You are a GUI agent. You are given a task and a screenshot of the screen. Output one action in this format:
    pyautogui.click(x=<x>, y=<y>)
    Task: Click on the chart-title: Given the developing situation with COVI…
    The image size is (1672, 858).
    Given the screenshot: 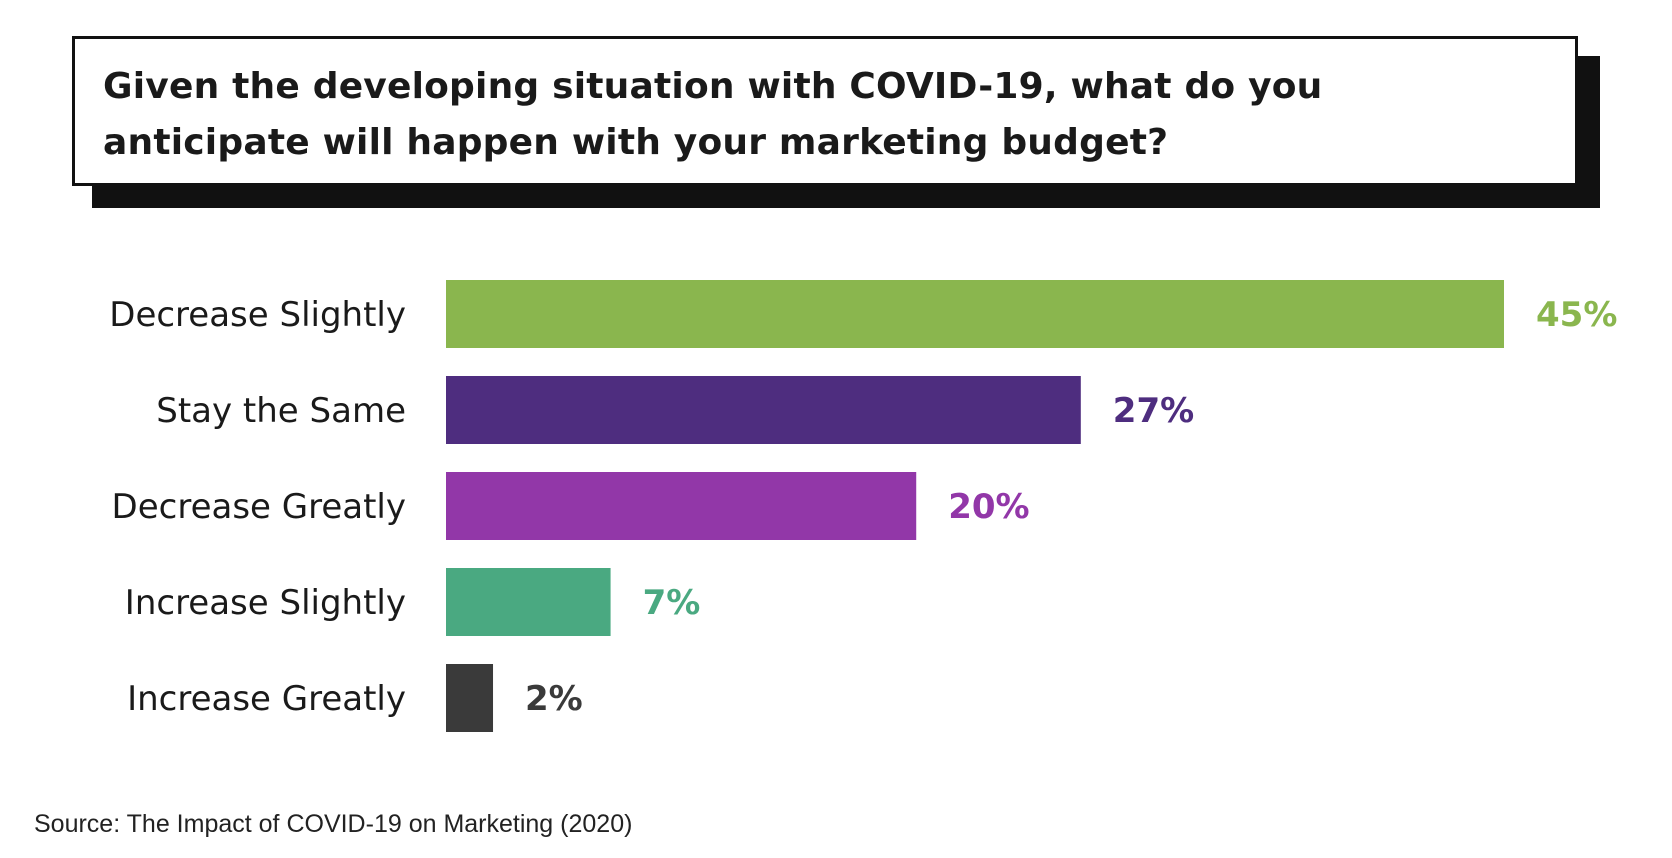 What is the action you would take?
    pyautogui.click(x=713, y=114)
    